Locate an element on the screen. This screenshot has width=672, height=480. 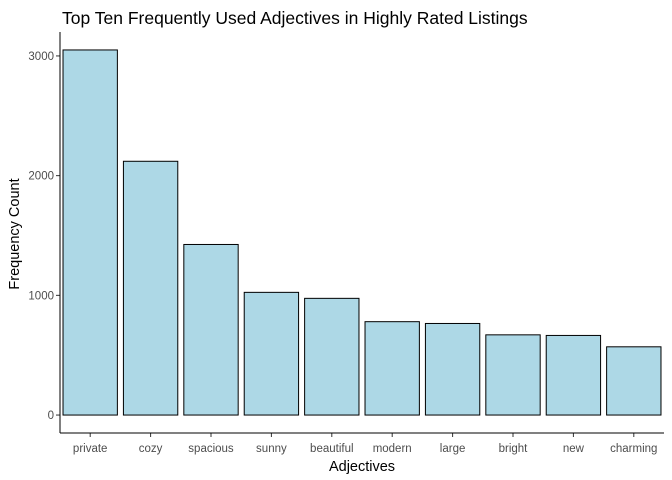
x-tick-label: sunny is located at coordinates (271, 449).